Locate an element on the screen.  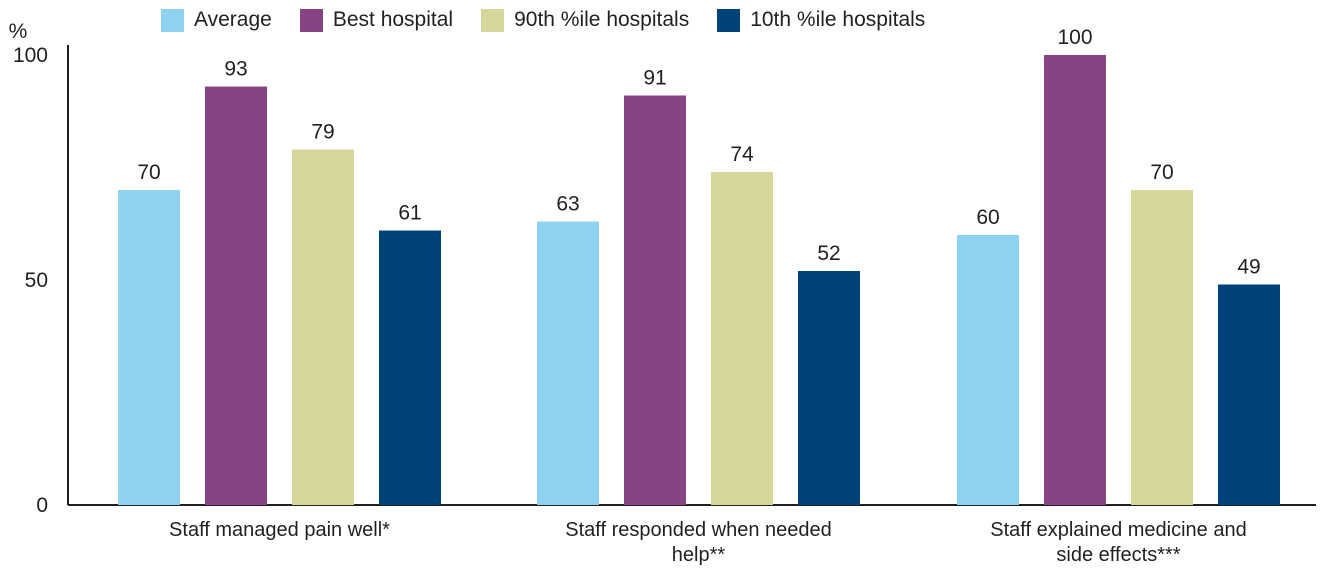
bar-value-label: 91 is located at coordinates (654, 78).